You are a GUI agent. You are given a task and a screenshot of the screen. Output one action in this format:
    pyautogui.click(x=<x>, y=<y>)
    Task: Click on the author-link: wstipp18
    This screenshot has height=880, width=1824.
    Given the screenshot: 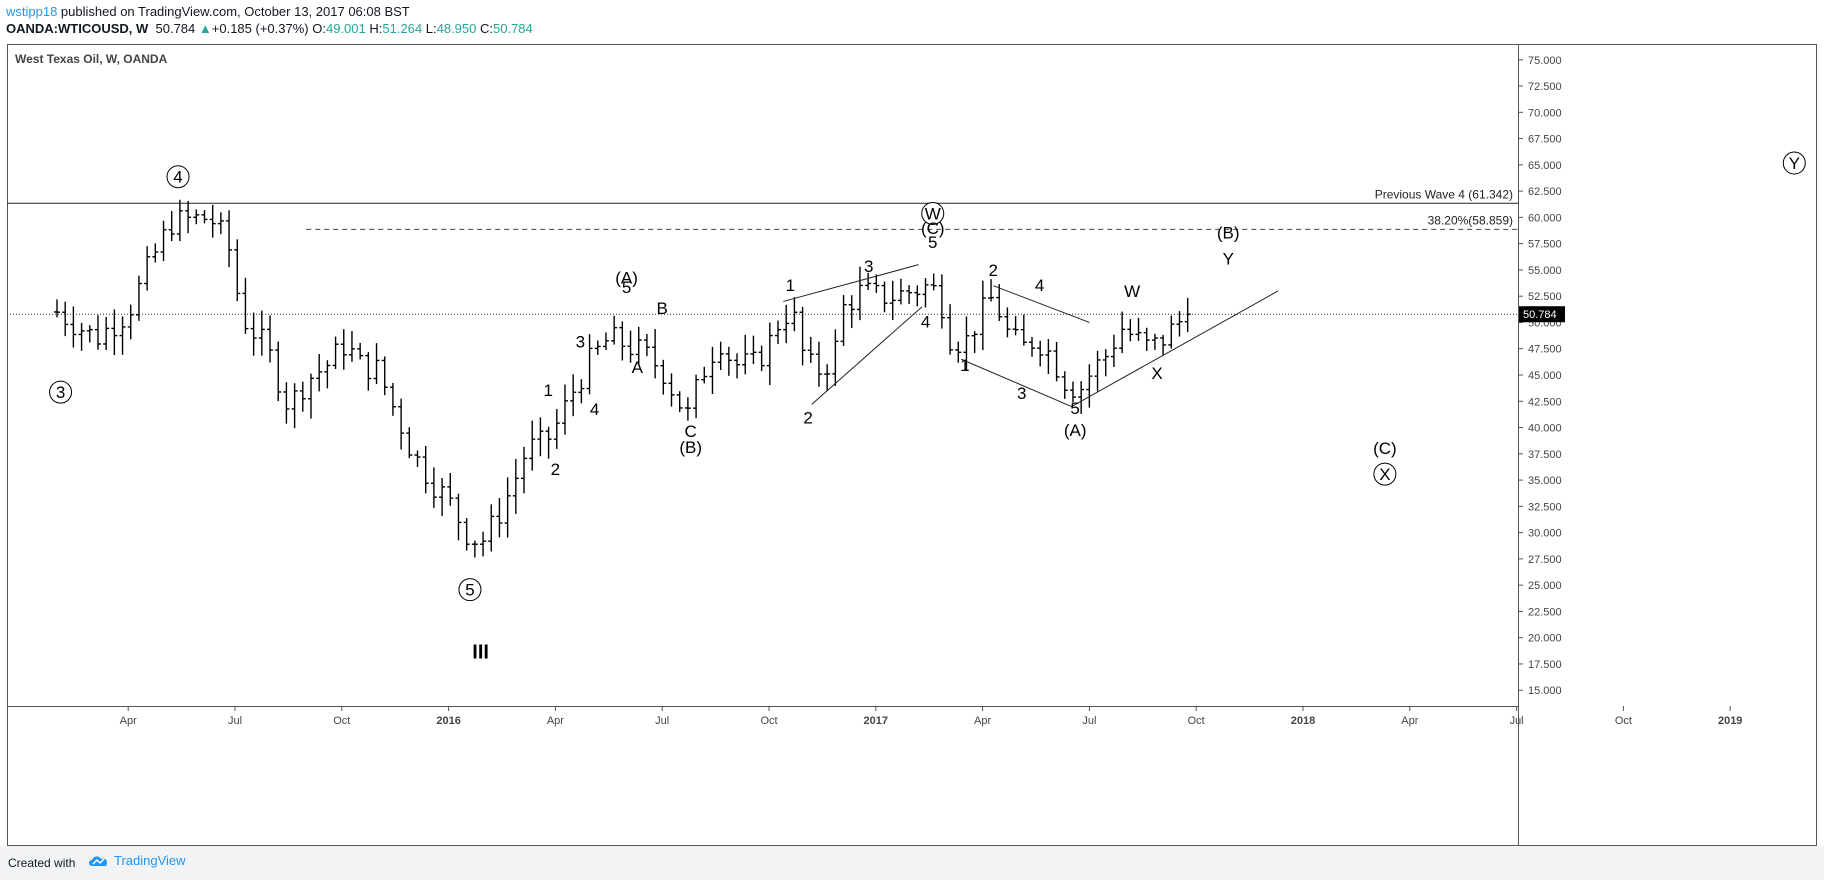 What is the action you would take?
    pyautogui.click(x=32, y=11)
    